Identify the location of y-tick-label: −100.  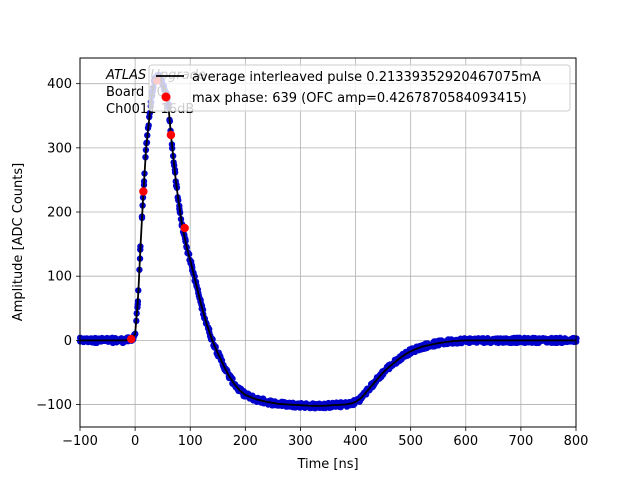
(54, 405).